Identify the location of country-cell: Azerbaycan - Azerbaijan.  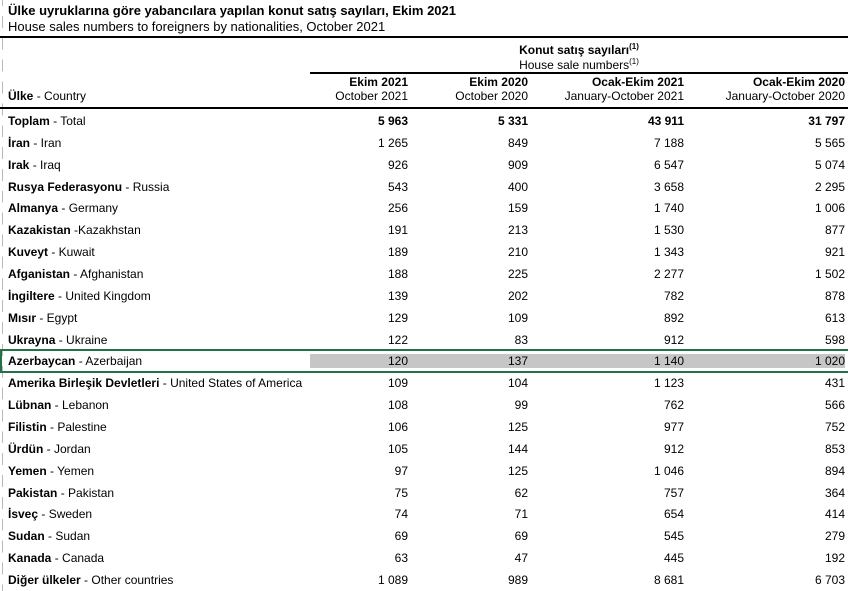
(155, 361).